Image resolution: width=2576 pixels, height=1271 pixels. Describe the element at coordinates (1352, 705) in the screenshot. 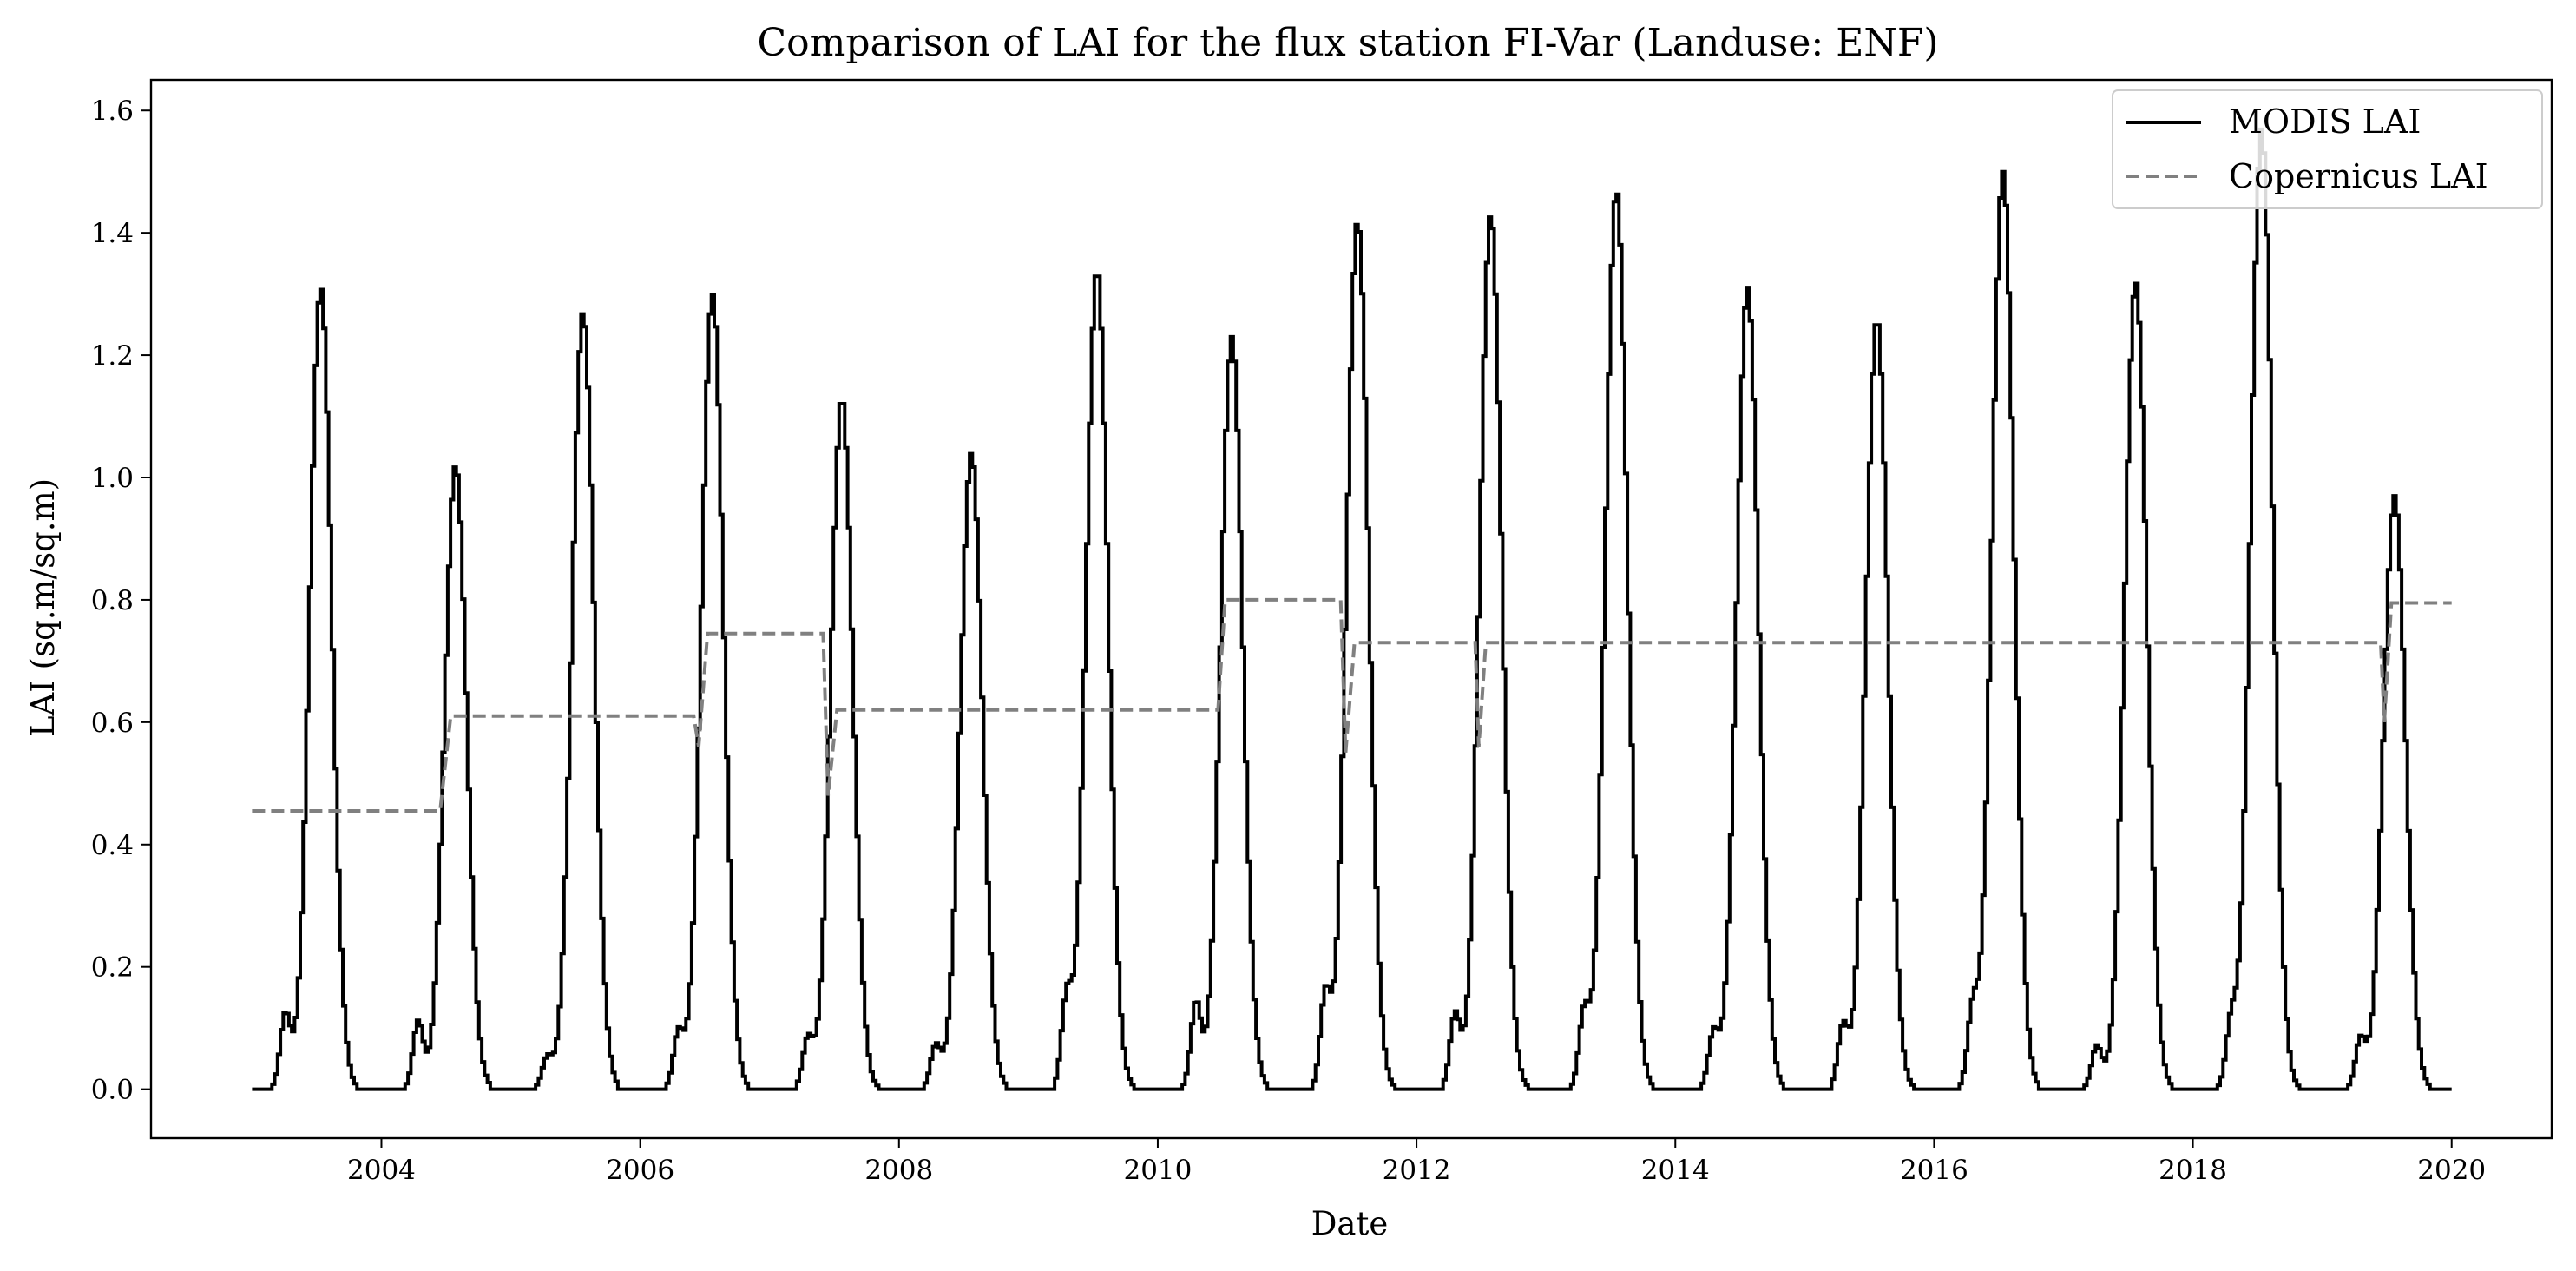

I see `series-line-copernicus-lai` at that location.